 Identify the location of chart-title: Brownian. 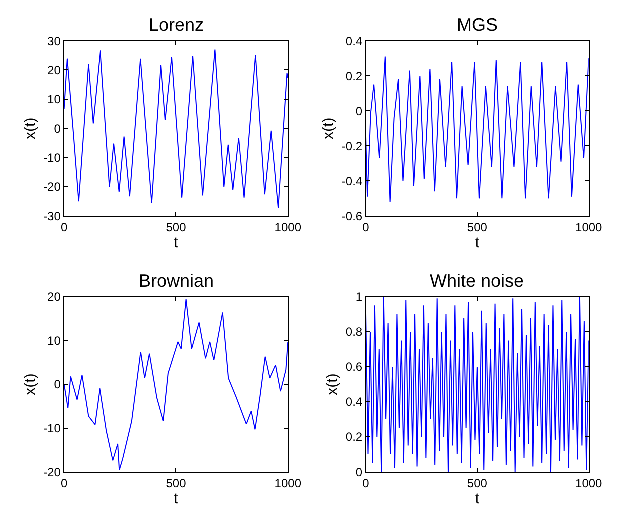
(176, 281).